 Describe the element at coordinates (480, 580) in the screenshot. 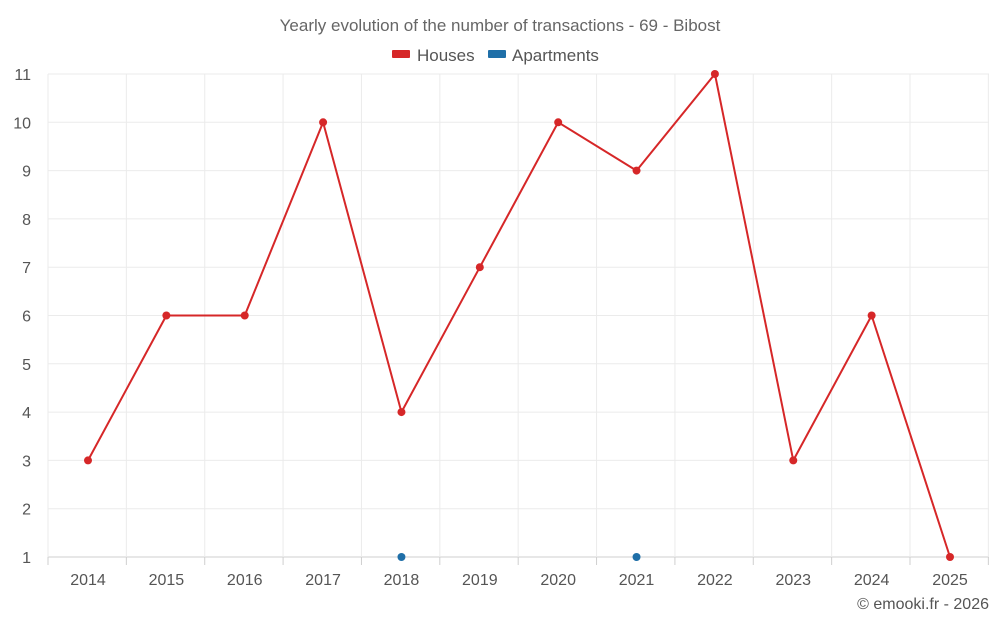

I see `x-tick-label: 2019` at that location.